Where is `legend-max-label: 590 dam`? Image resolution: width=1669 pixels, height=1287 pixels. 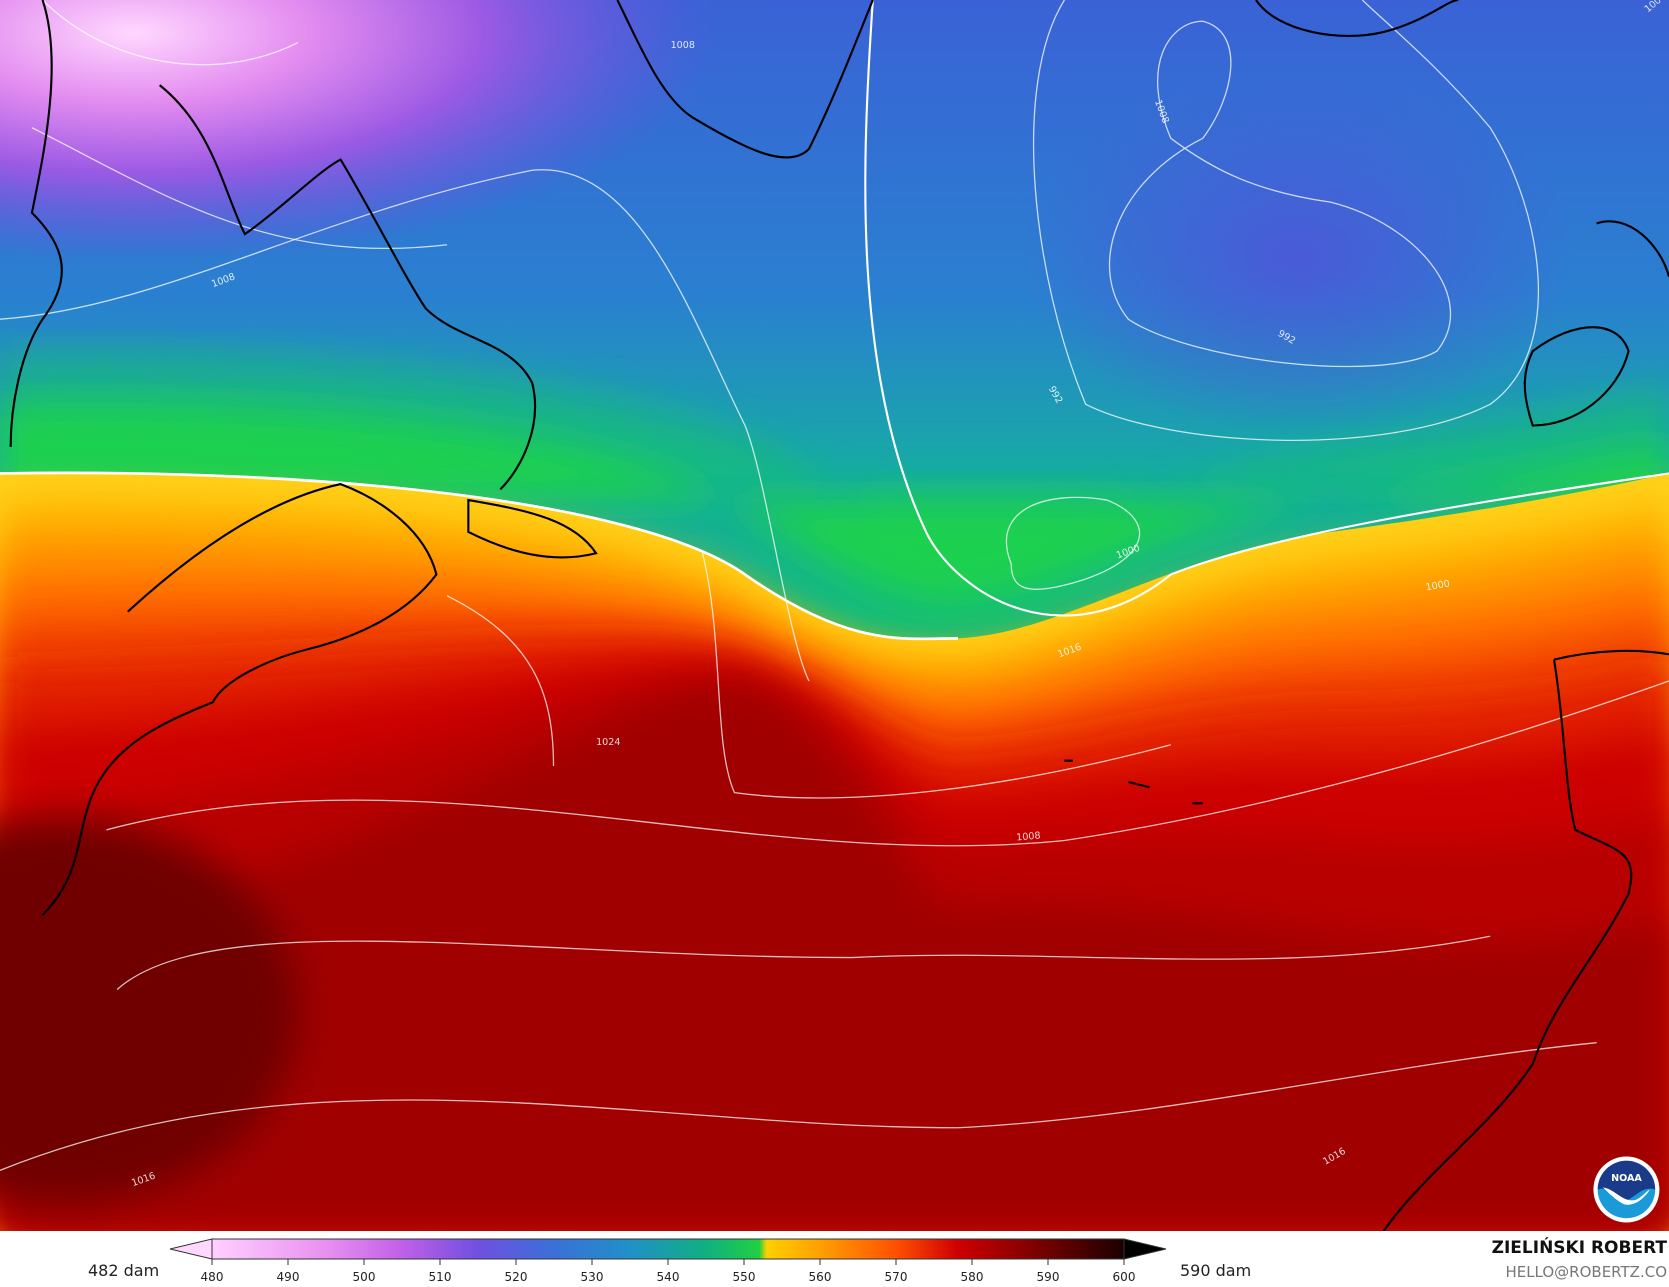
legend-max-label: 590 dam is located at coordinates (1216, 1270).